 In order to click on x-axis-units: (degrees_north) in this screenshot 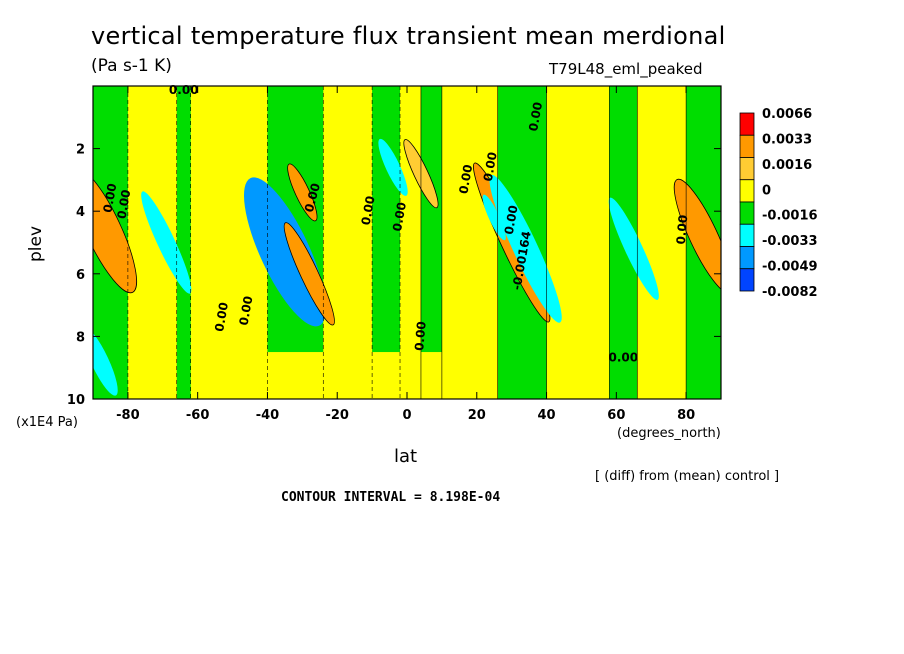, I will do `click(669, 433)`.